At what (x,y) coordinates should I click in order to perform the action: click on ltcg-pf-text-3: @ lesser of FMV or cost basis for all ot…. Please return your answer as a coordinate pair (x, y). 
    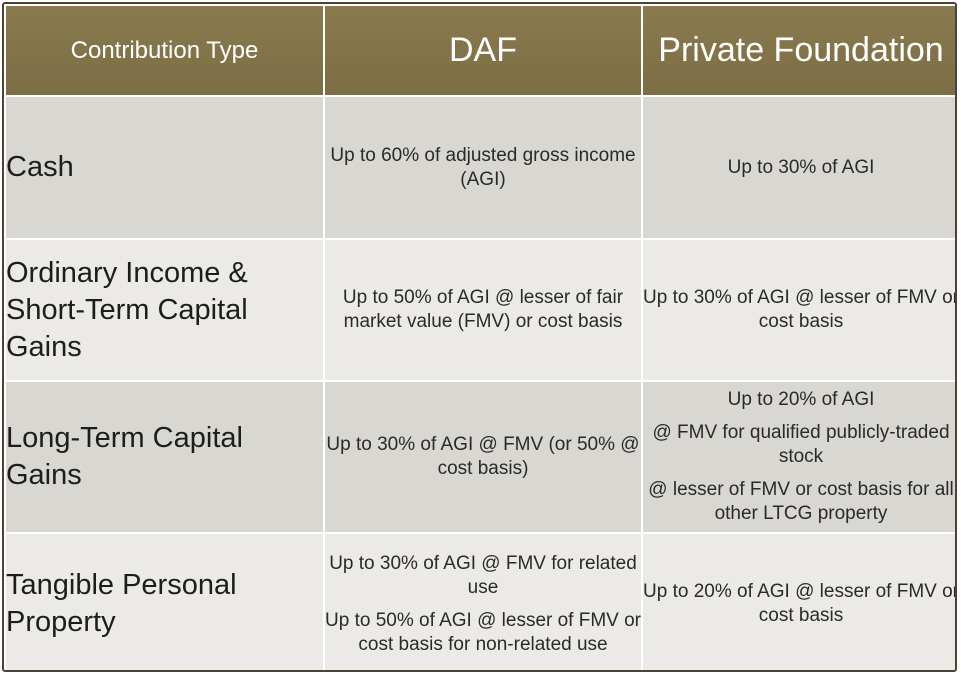
    Looking at the image, I should click on (801, 501).